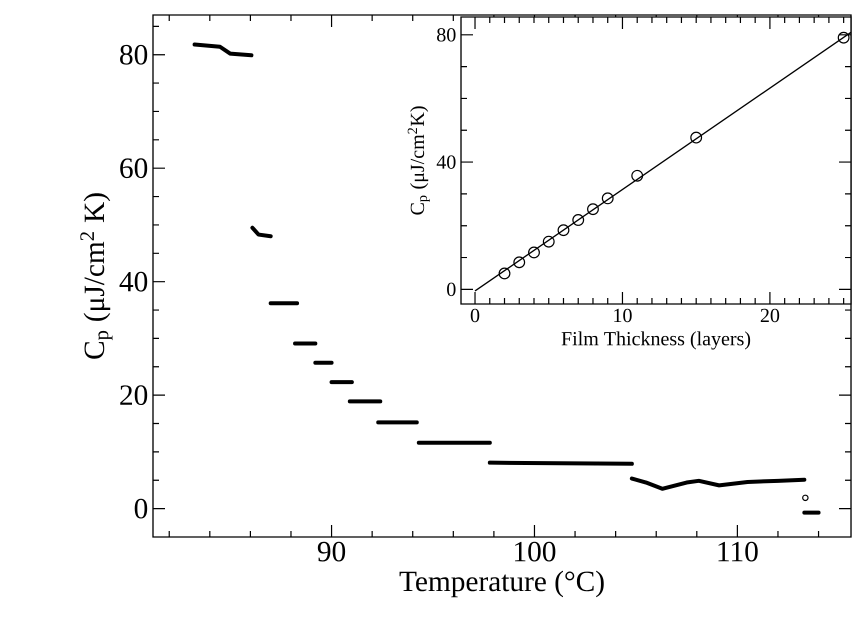 The height and width of the screenshot is (635, 852). I want to click on y-axis-title: C$_{p}$ (μJ/cm$^{2}$K), so click(419, 160).